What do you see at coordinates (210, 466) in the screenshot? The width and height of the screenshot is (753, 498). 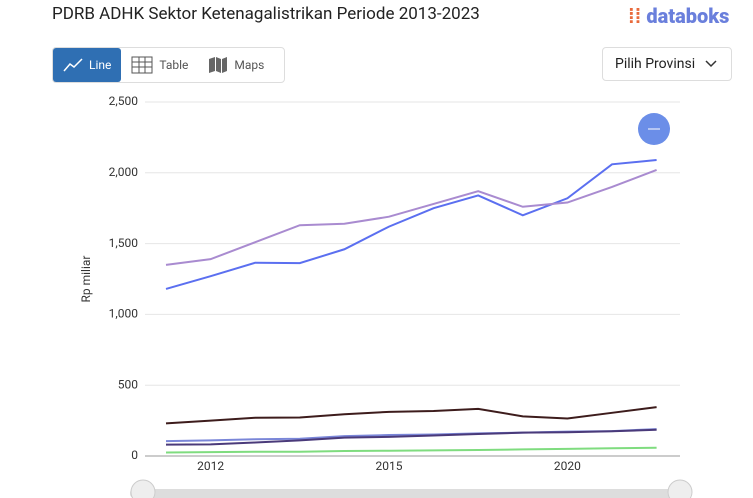 I see `x-tick-label: 2012` at bounding box center [210, 466].